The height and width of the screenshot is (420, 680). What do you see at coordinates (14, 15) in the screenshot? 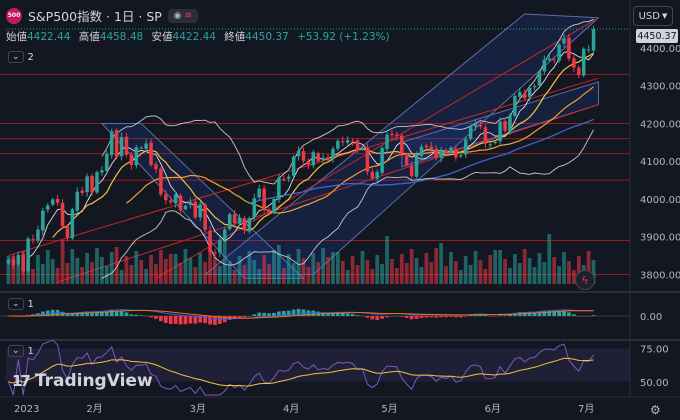
I see `sp500-logo: 500` at bounding box center [14, 15].